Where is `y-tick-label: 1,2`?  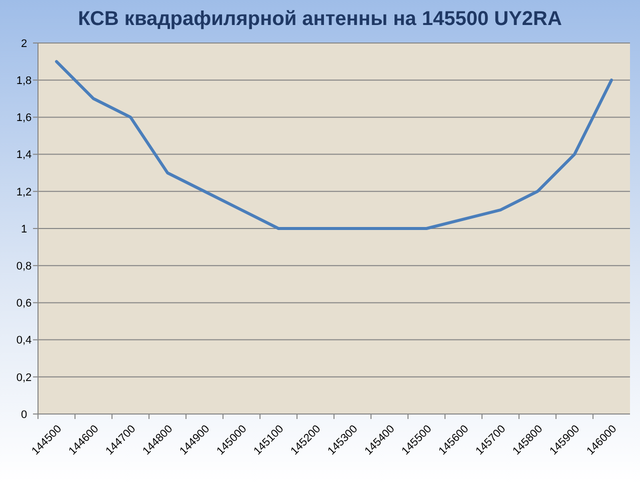
y-tick-label: 1,2 is located at coordinates (24, 192).